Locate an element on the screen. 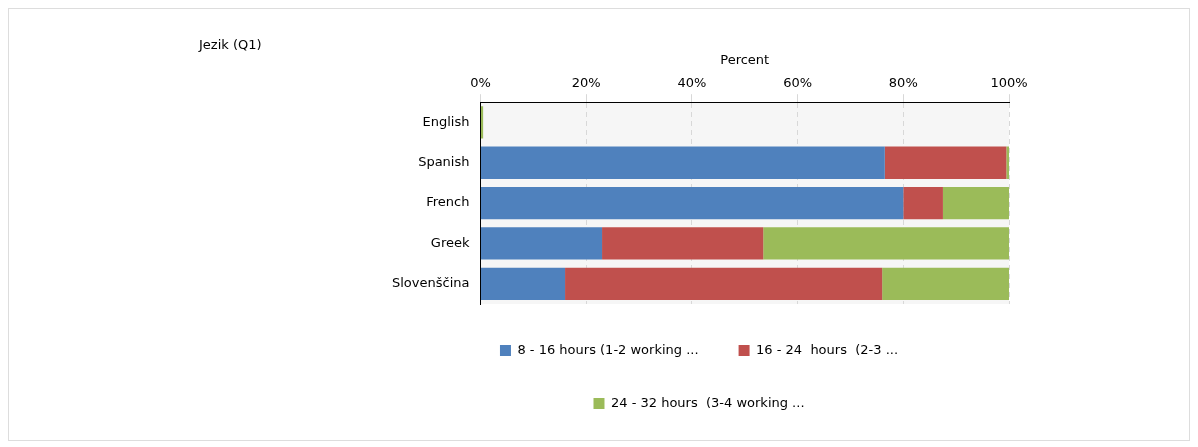 This screenshot has height=447, width=1198. y-tick-label: Spanish is located at coordinates (444, 162).